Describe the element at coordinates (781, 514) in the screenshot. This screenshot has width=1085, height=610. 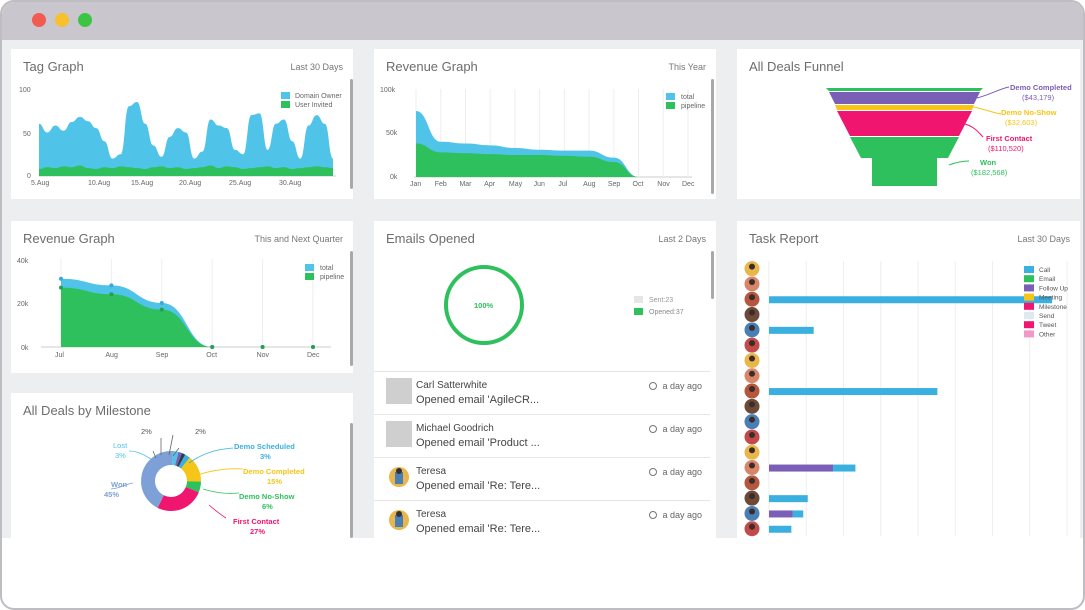
I see `follow-up-bar` at that location.